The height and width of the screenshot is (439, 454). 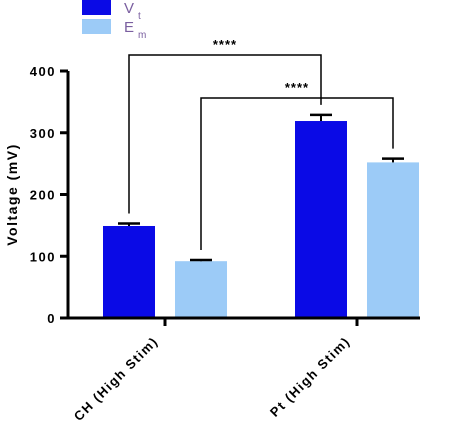 I want to click on y-tick-label: 400, so click(x=43, y=71).